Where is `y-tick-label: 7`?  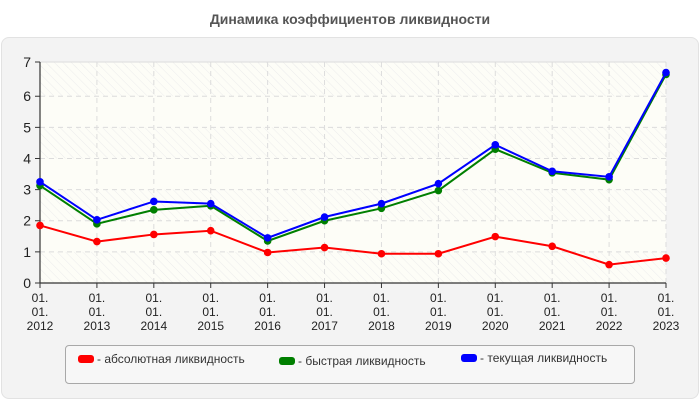 y-tick-label: 7 is located at coordinates (27, 62).